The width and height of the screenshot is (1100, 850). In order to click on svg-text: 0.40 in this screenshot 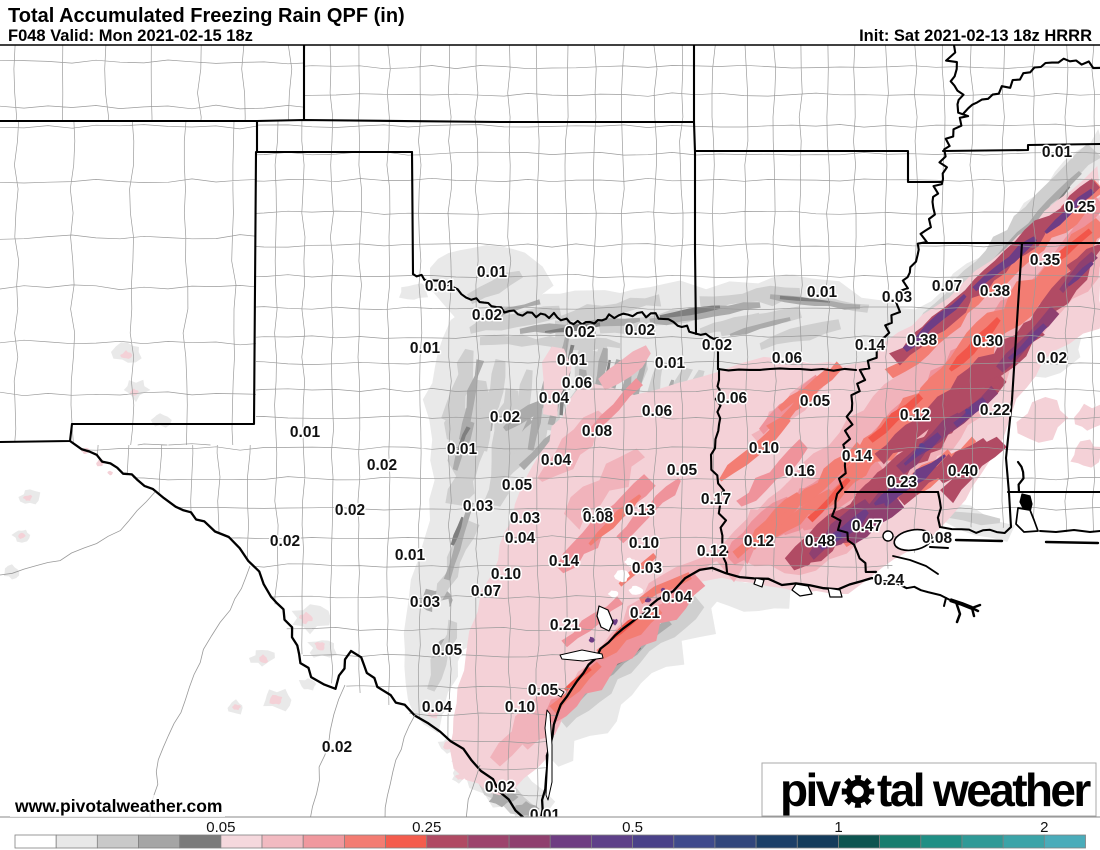, I will do `click(963, 471)`.